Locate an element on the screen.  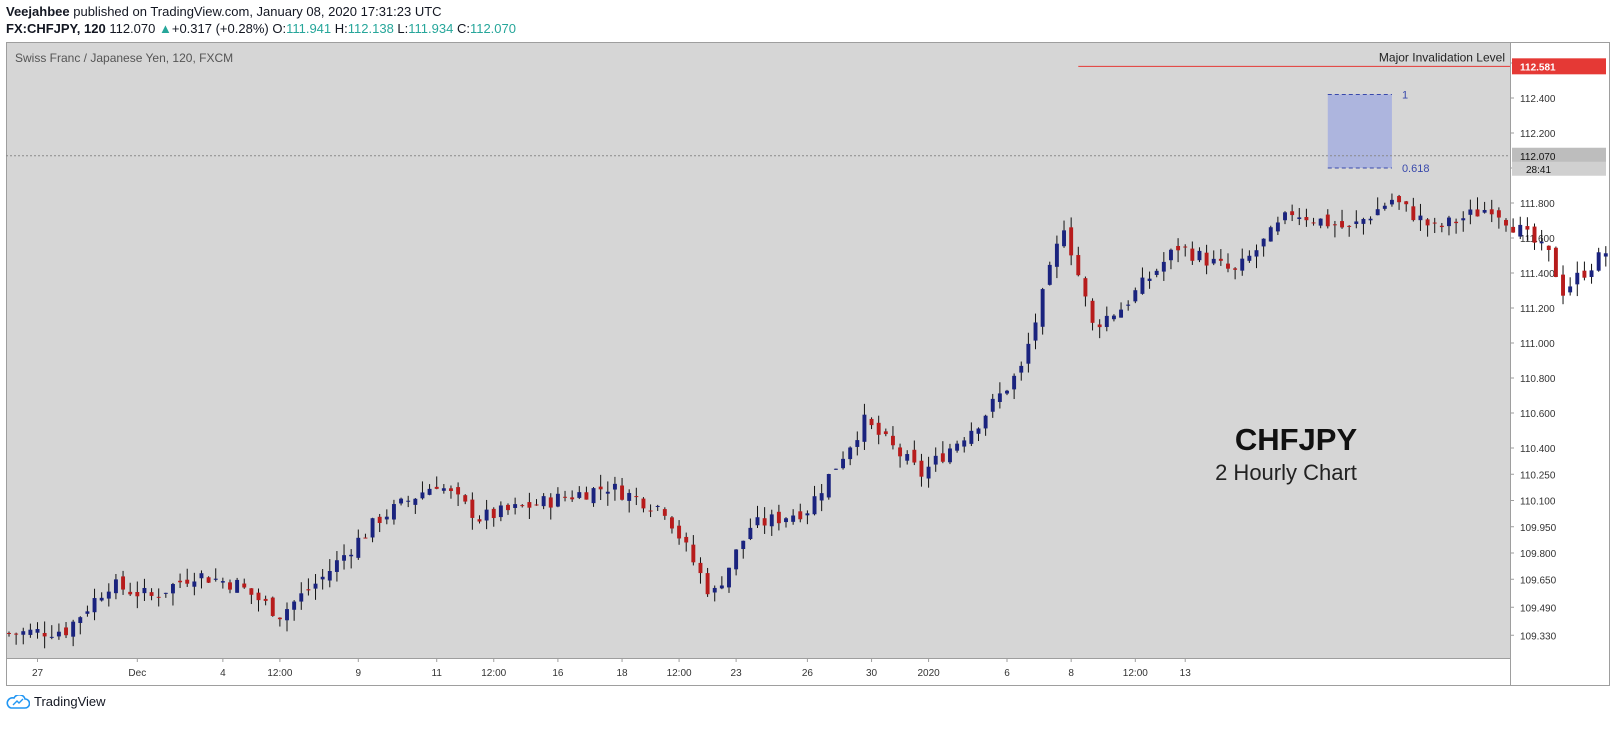
x-tick-label: 16 is located at coordinates (558, 673).